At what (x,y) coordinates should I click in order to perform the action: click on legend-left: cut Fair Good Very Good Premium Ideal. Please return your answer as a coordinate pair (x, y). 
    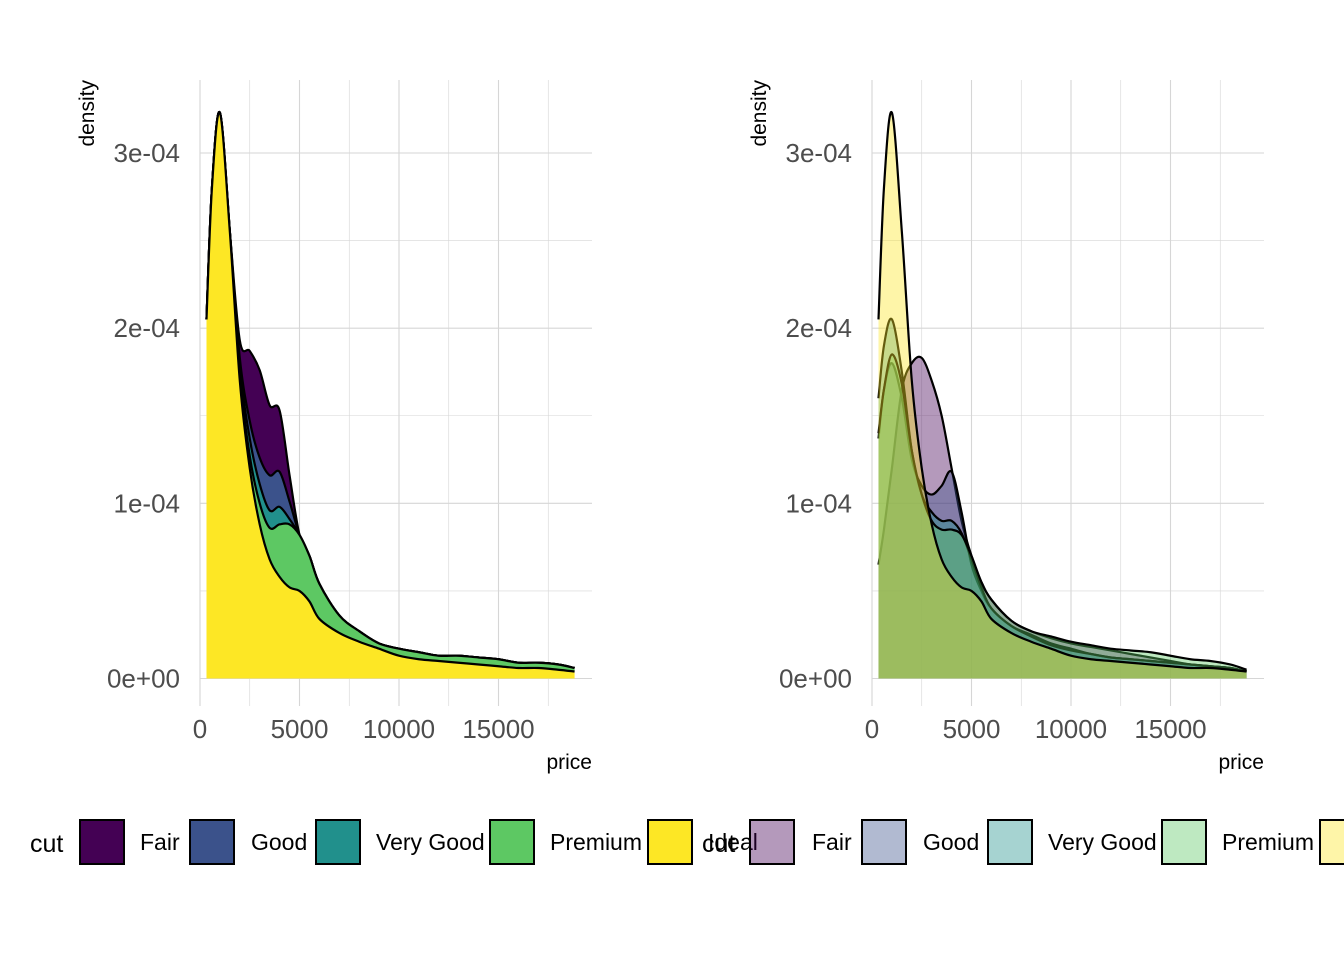
    Looking at the image, I should click on (394, 842).